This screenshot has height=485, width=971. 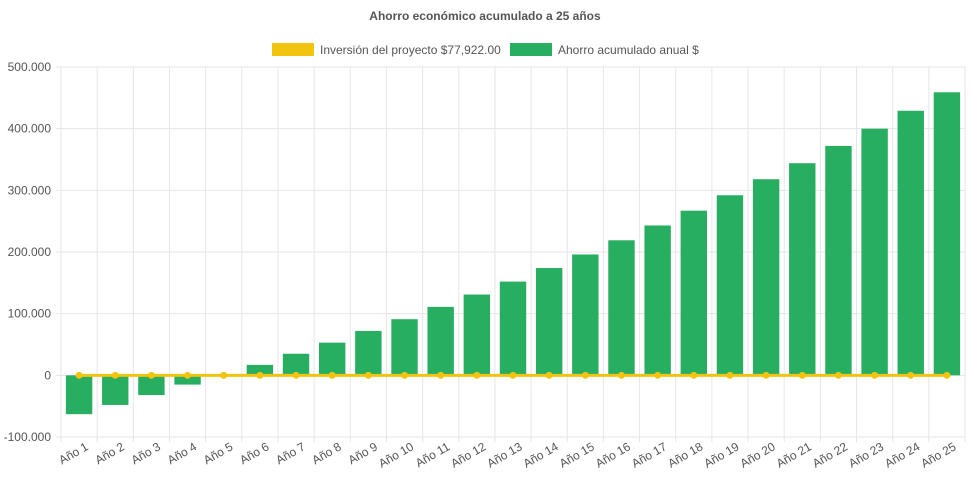 I want to click on x-tick-label: Año 11, so click(x=432, y=454).